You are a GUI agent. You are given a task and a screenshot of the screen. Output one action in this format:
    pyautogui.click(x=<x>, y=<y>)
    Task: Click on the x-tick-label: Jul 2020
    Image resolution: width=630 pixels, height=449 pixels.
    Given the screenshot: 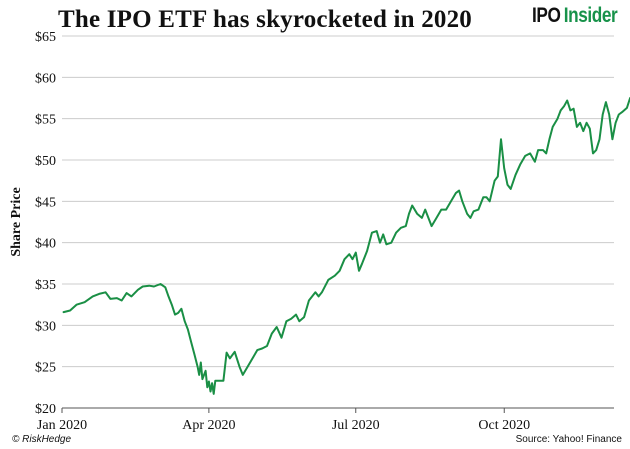 What is the action you would take?
    pyautogui.click(x=356, y=425)
    